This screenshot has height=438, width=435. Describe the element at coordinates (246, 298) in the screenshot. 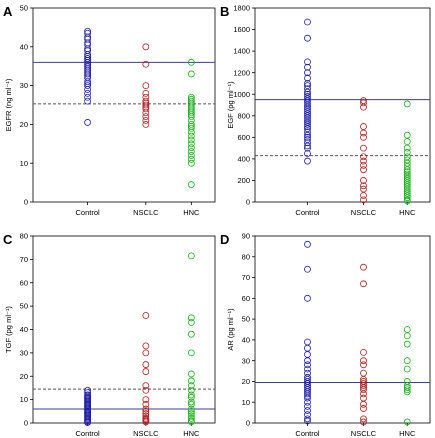

I see `y-tick-label: 60` at that location.